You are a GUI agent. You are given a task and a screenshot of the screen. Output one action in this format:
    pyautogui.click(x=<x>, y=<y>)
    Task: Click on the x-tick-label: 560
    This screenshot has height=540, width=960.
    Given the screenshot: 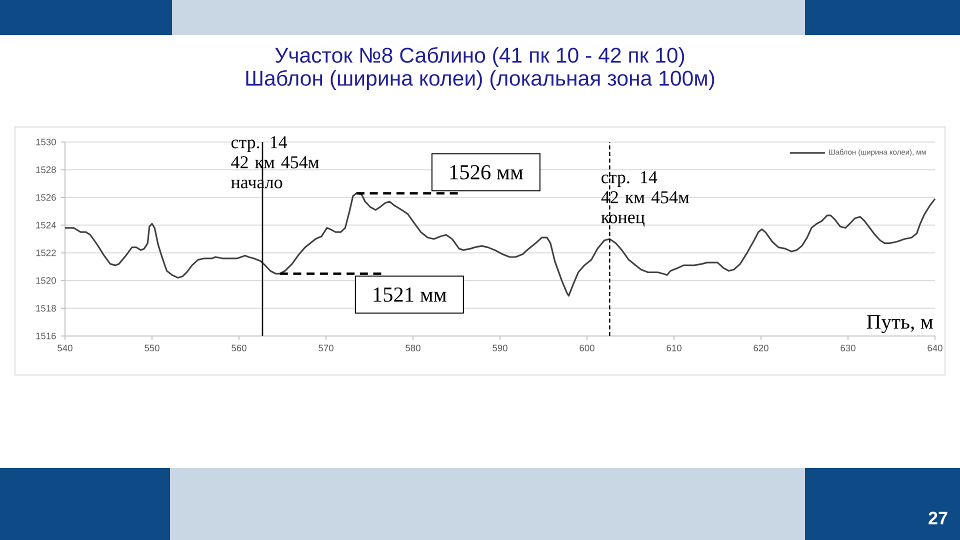 What is the action you would take?
    pyautogui.click(x=239, y=348)
    